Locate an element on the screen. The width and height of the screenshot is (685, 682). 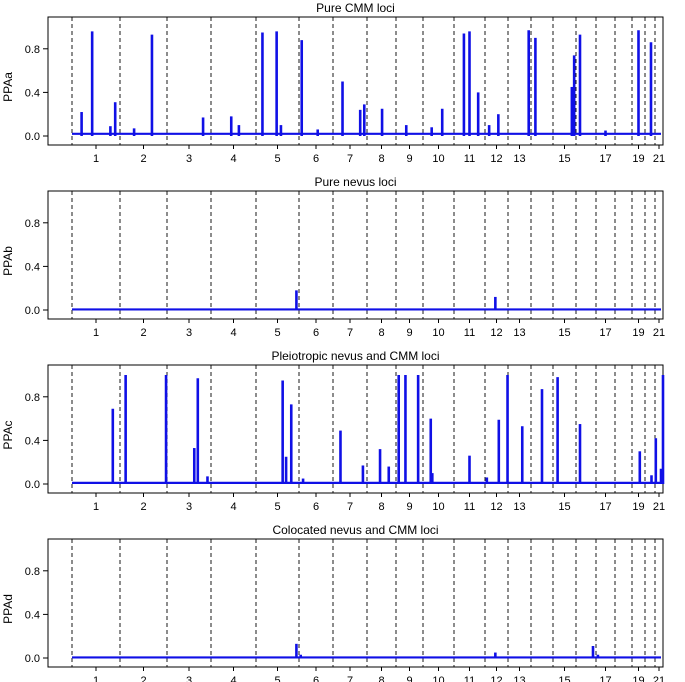
panel-title: Colocated nevus and CMM loci is located at coordinates (355, 530).